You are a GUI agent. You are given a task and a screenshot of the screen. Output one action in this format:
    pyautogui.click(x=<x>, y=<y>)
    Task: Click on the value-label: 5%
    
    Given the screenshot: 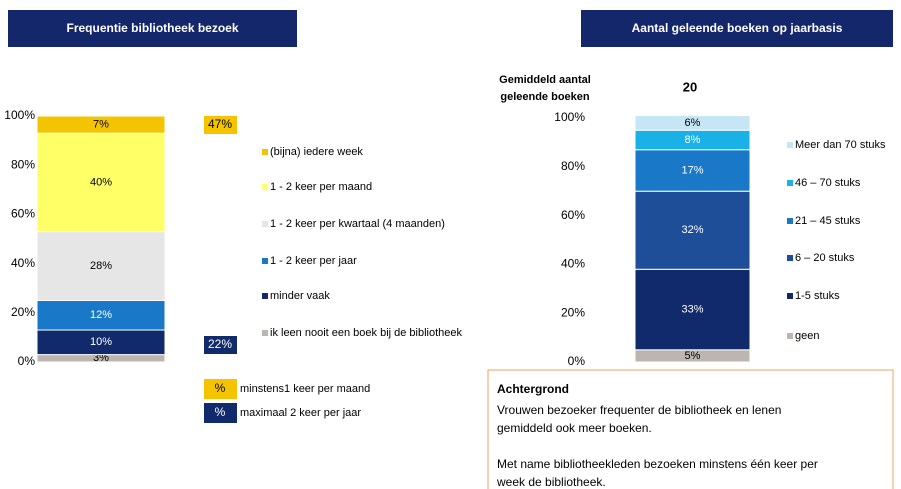 What is the action you would take?
    pyautogui.click(x=693, y=356)
    